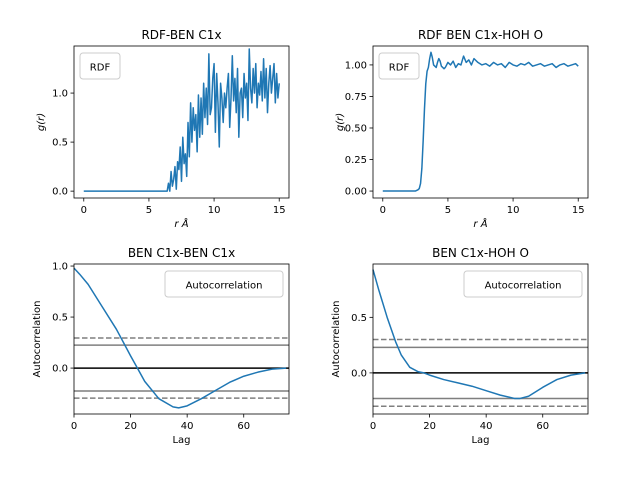 This screenshot has height=480, width=640. Describe the element at coordinates (181, 35) in the screenshot. I see `chart-title: RDF-BEN C1x` at that location.